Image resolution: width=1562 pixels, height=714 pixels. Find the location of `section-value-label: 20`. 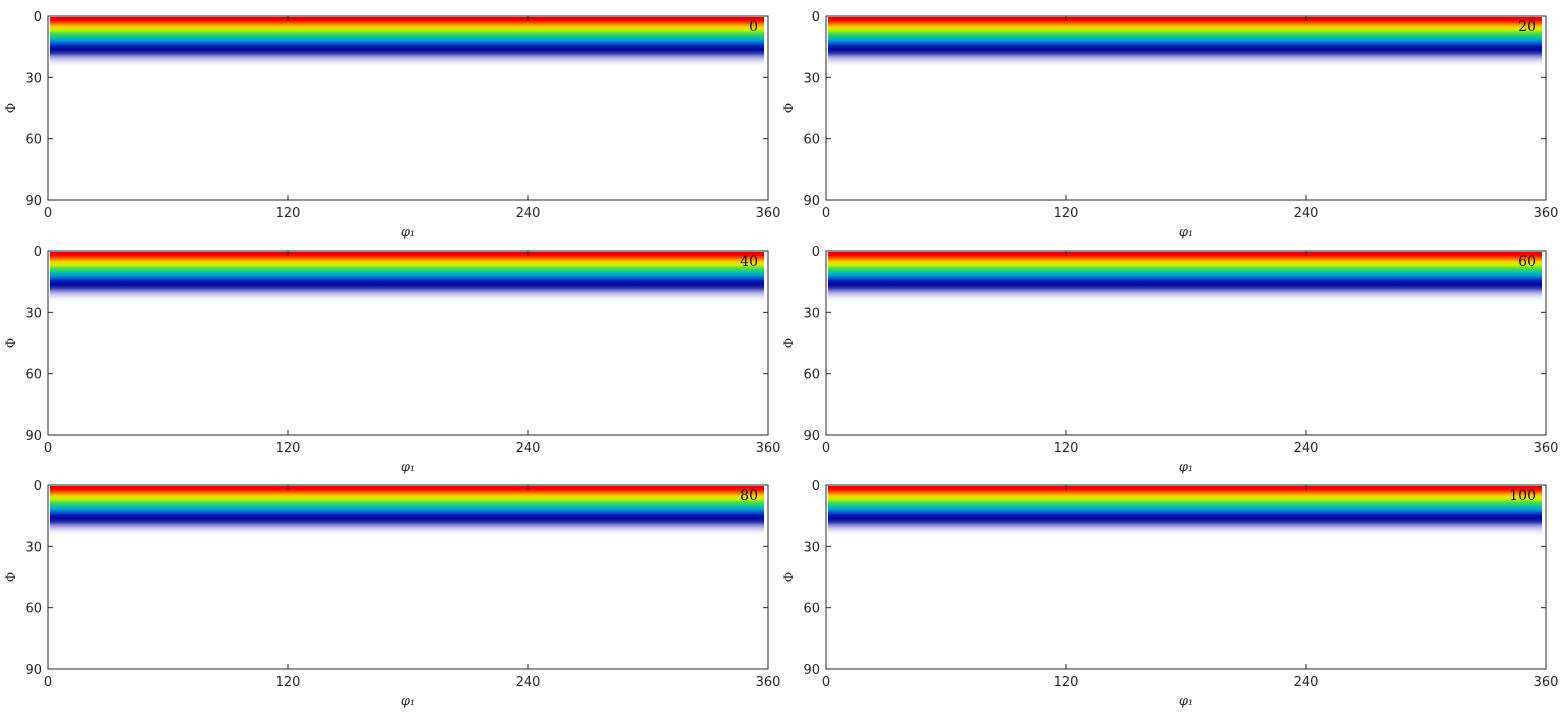

section-value-label: 20 is located at coordinates (1527, 27).